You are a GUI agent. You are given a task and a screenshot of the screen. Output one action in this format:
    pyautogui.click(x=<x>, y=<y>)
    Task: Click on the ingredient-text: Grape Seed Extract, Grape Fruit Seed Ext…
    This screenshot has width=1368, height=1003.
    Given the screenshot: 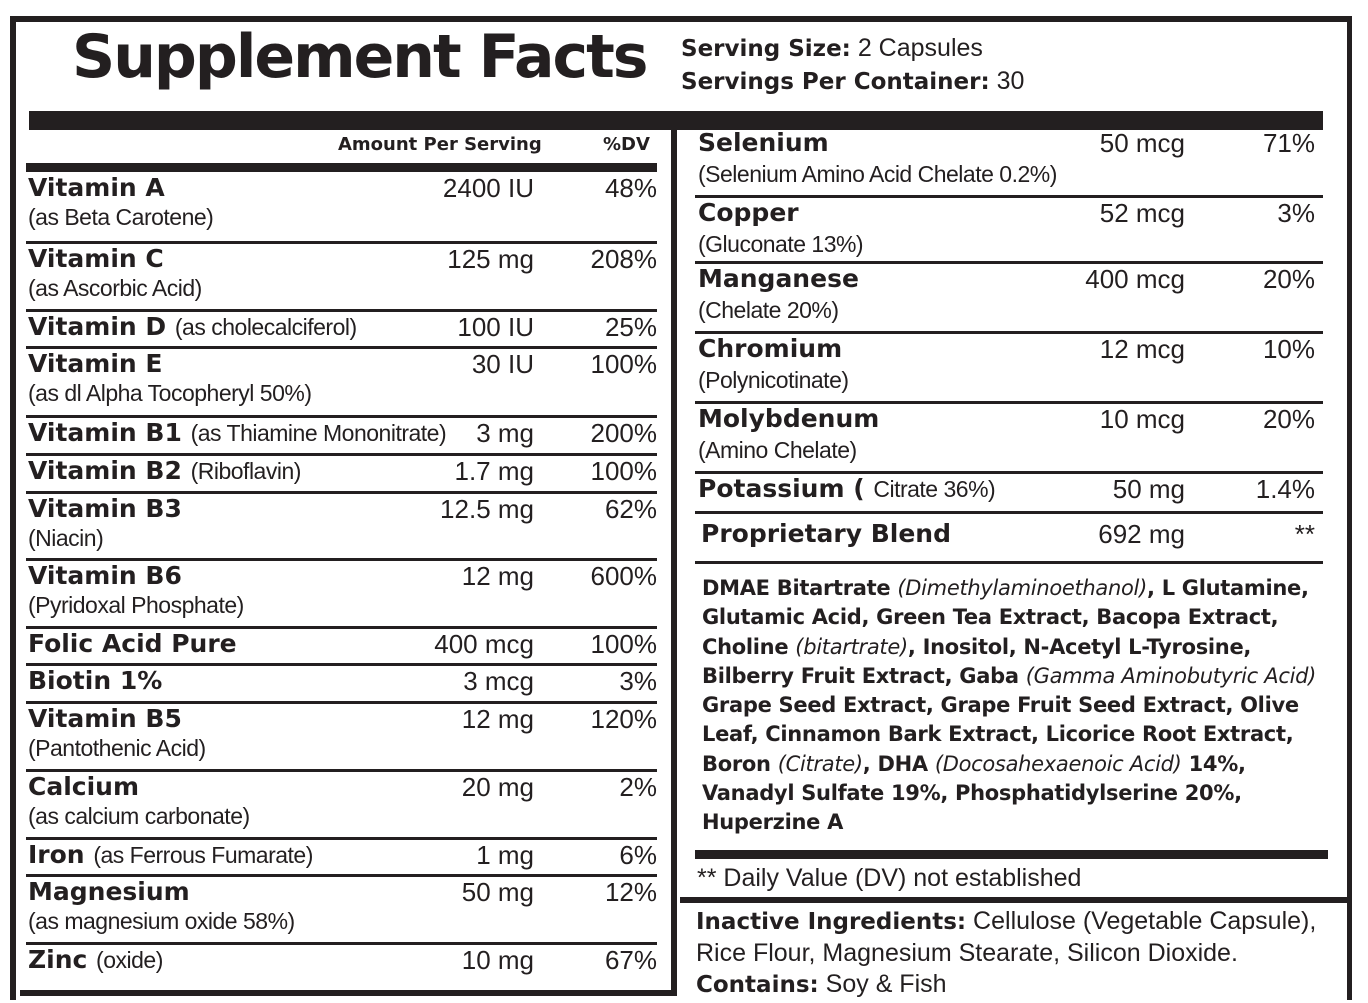 What is the action you would take?
    pyautogui.click(x=1000, y=734)
    